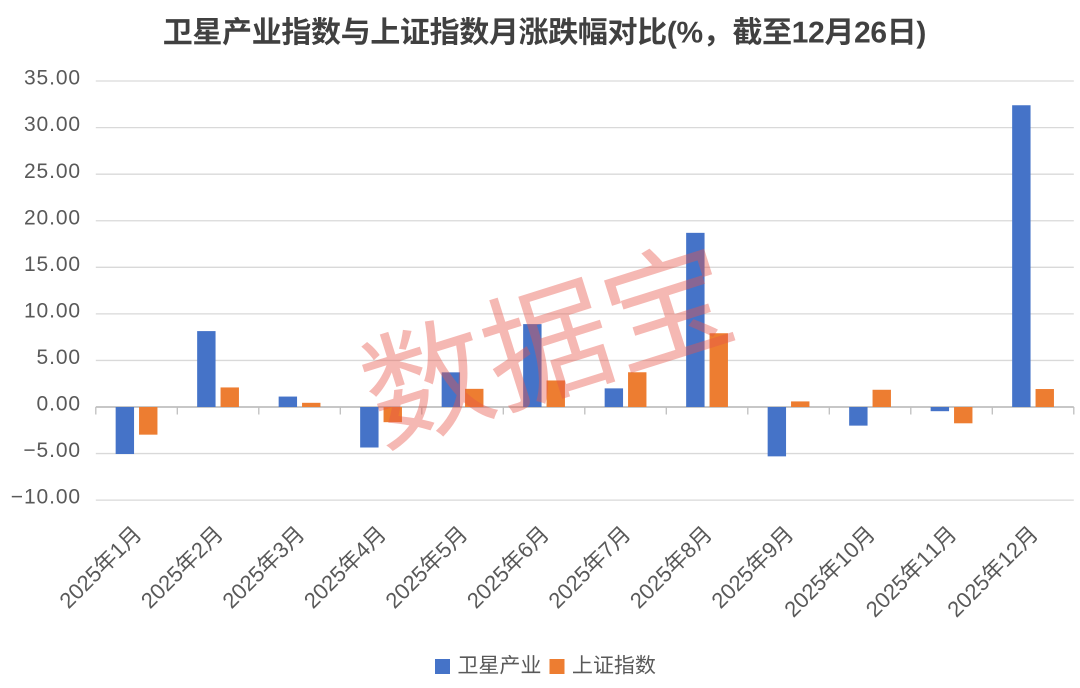 The height and width of the screenshot is (688, 1080). I want to click on svg-text: 0.00, so click(59, 404).